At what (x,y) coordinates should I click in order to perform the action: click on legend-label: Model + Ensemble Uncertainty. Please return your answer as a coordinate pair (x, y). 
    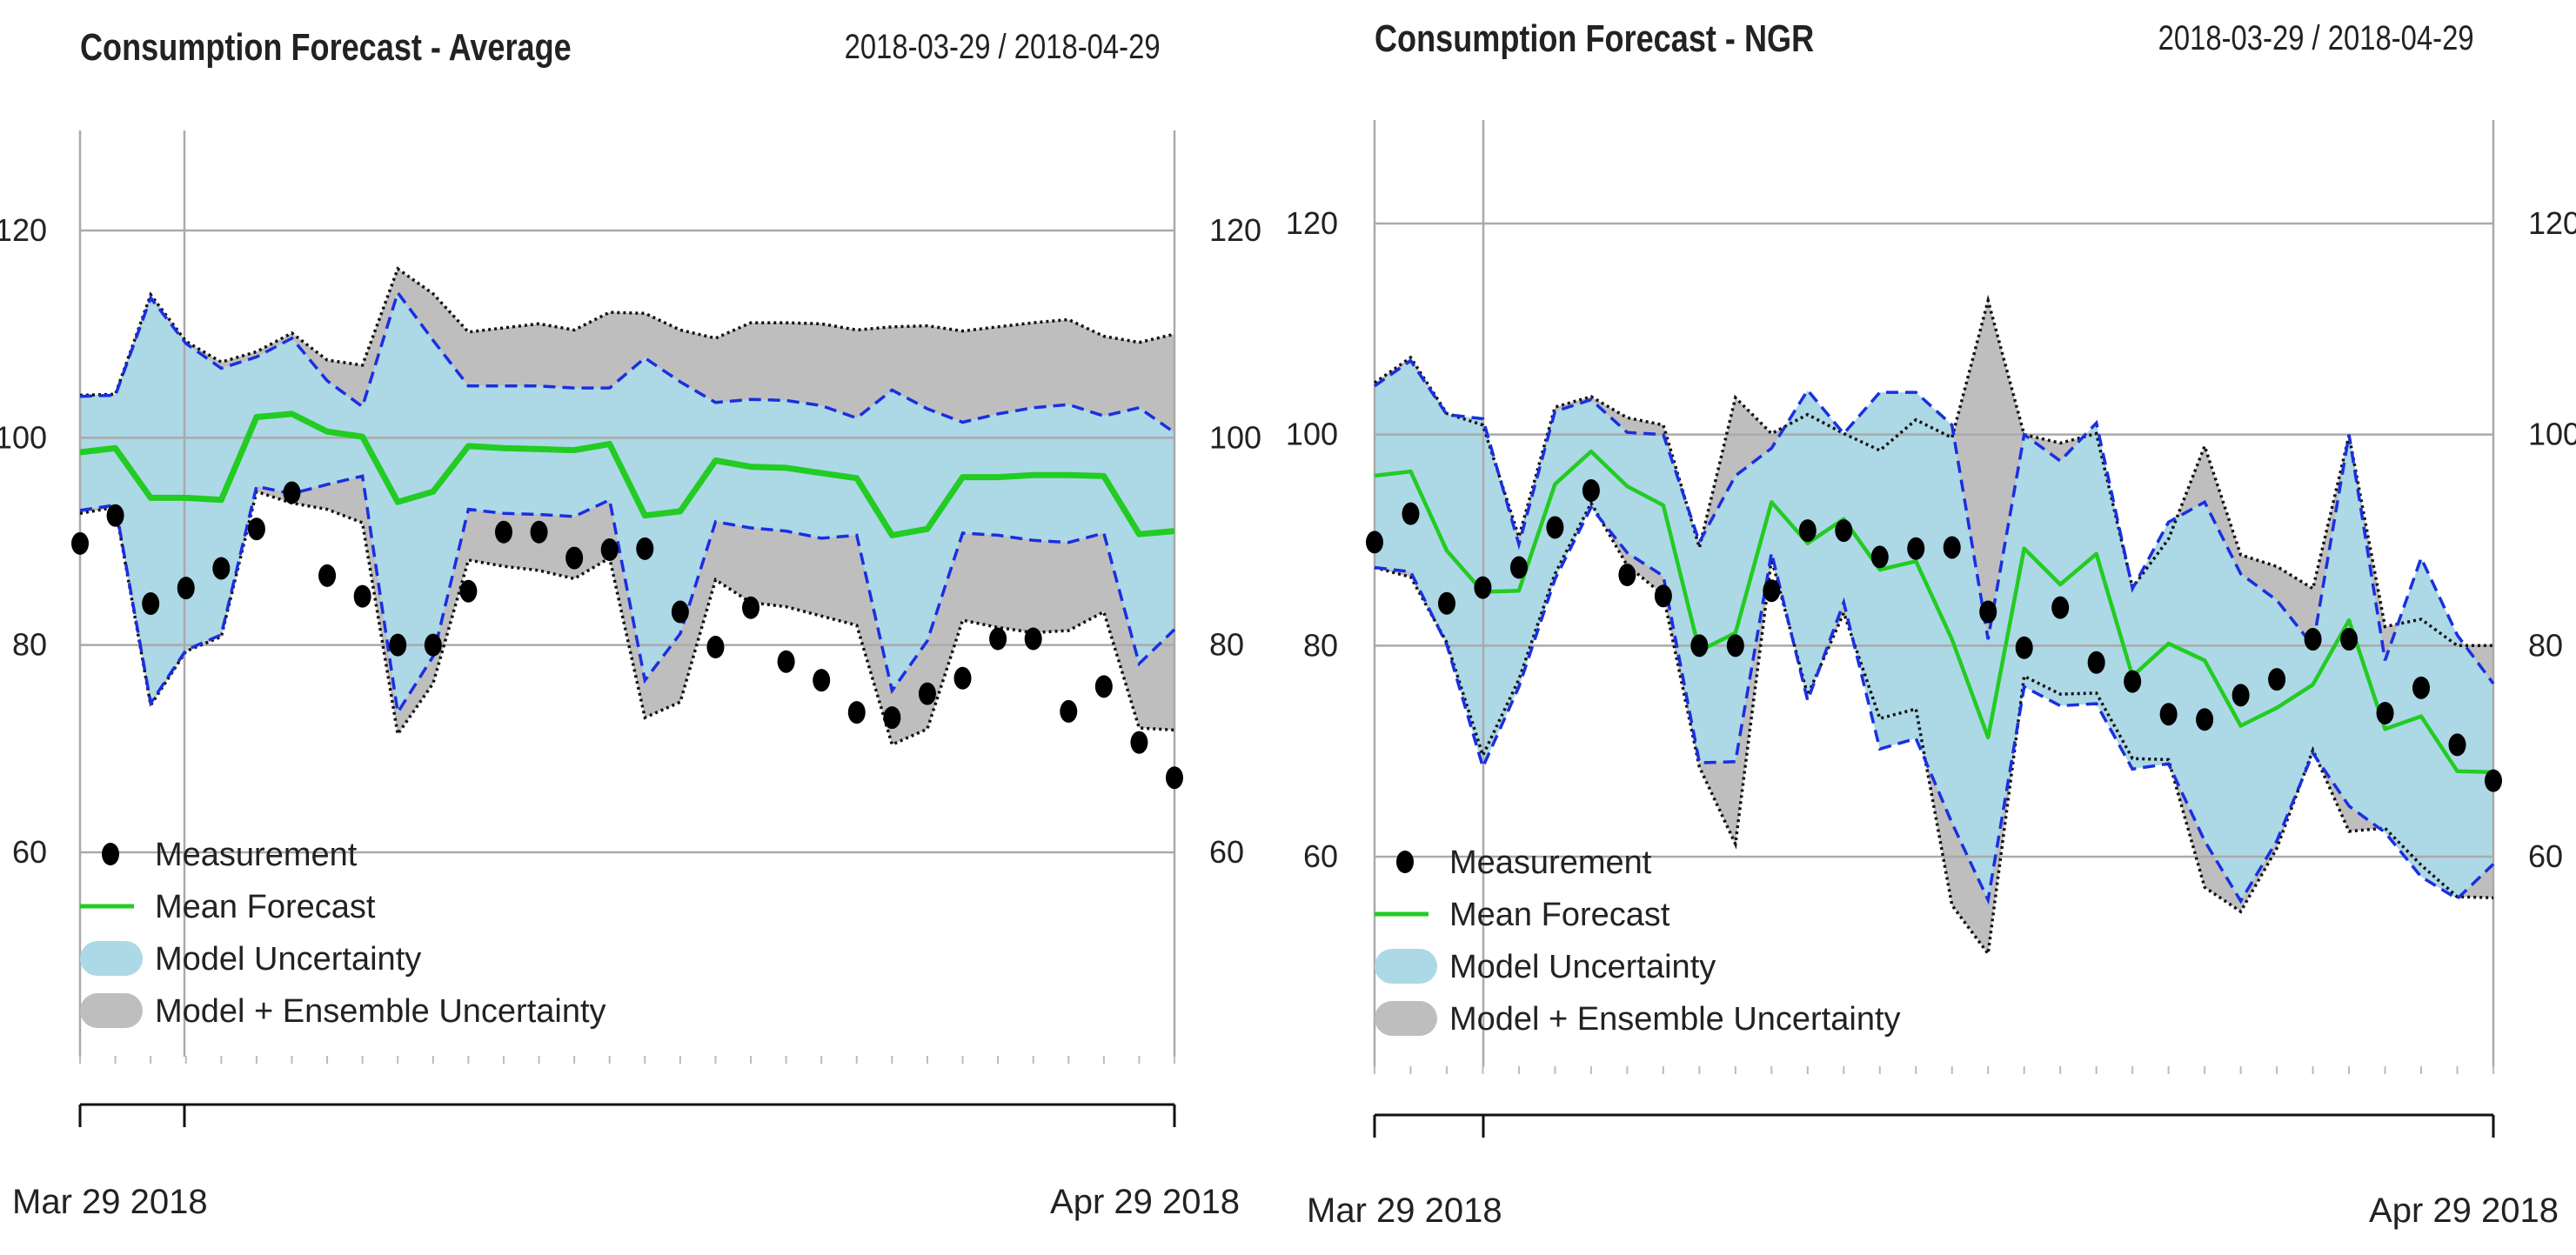
    Looking at the image, I should click on (380, 1012).